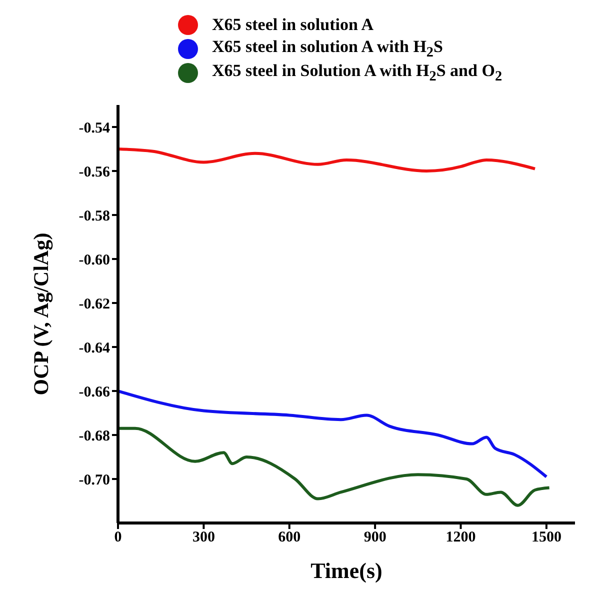  Describe the element at coordinates (293, 25) in the screenshot. I see `legend-label: X65 steel in solution A` at that location.